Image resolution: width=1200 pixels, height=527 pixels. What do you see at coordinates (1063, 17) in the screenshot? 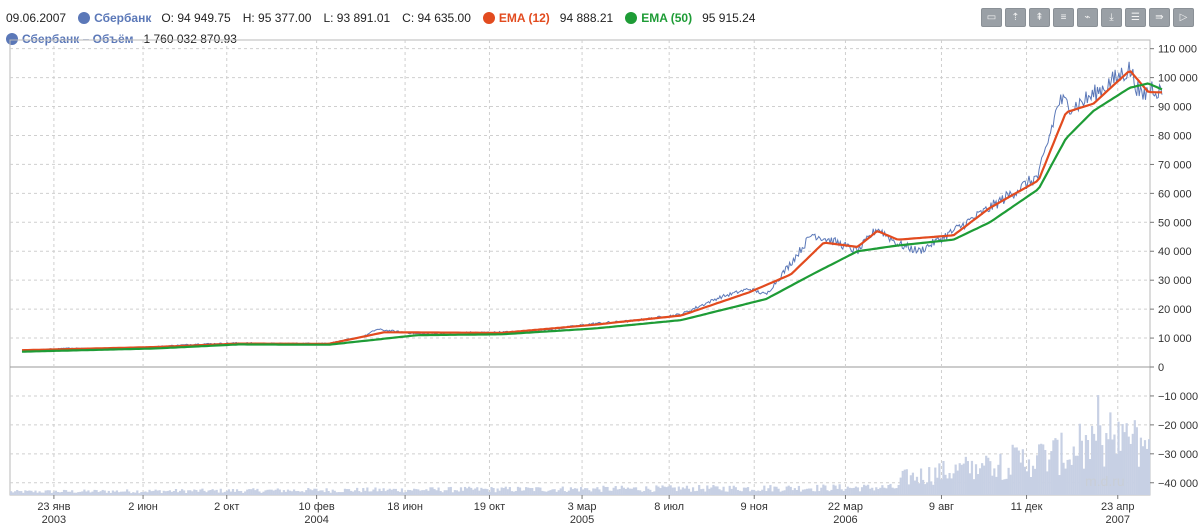
I see `lines-icon: ≡` at bounding box center [1063, 17].